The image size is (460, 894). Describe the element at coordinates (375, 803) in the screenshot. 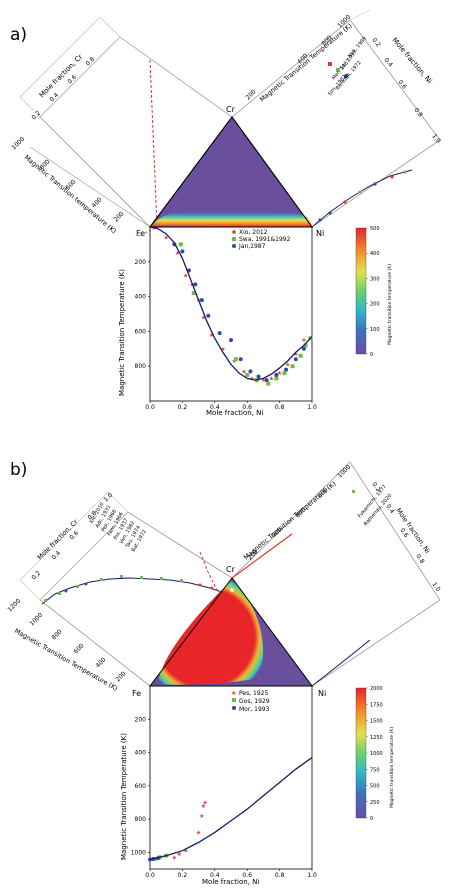

I see `colorbar-tick-label: 250` at that location.